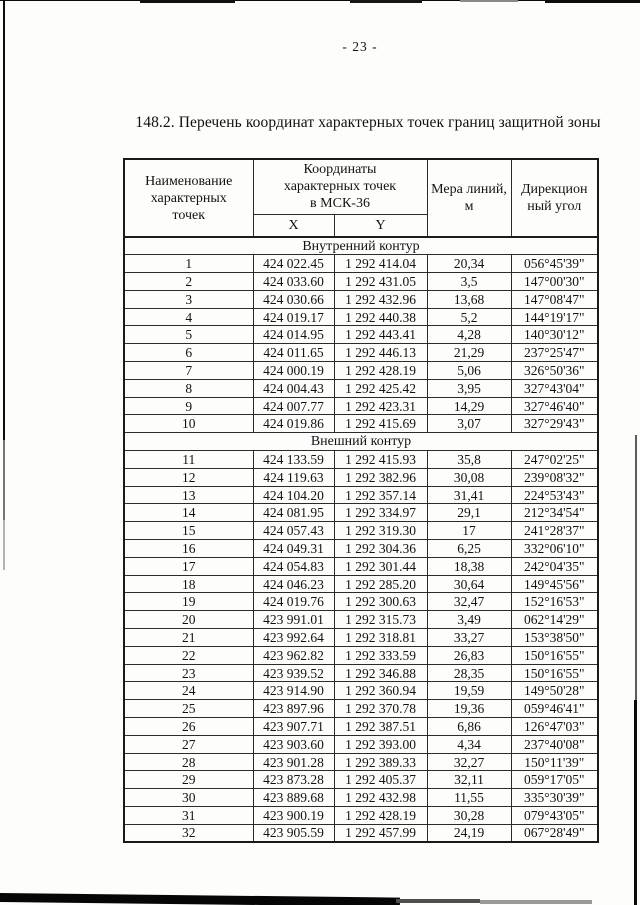 Image resolution: width=640 pixels, height=905 pixels. I want to click on cell-point-number: 8, so click(188, 388).